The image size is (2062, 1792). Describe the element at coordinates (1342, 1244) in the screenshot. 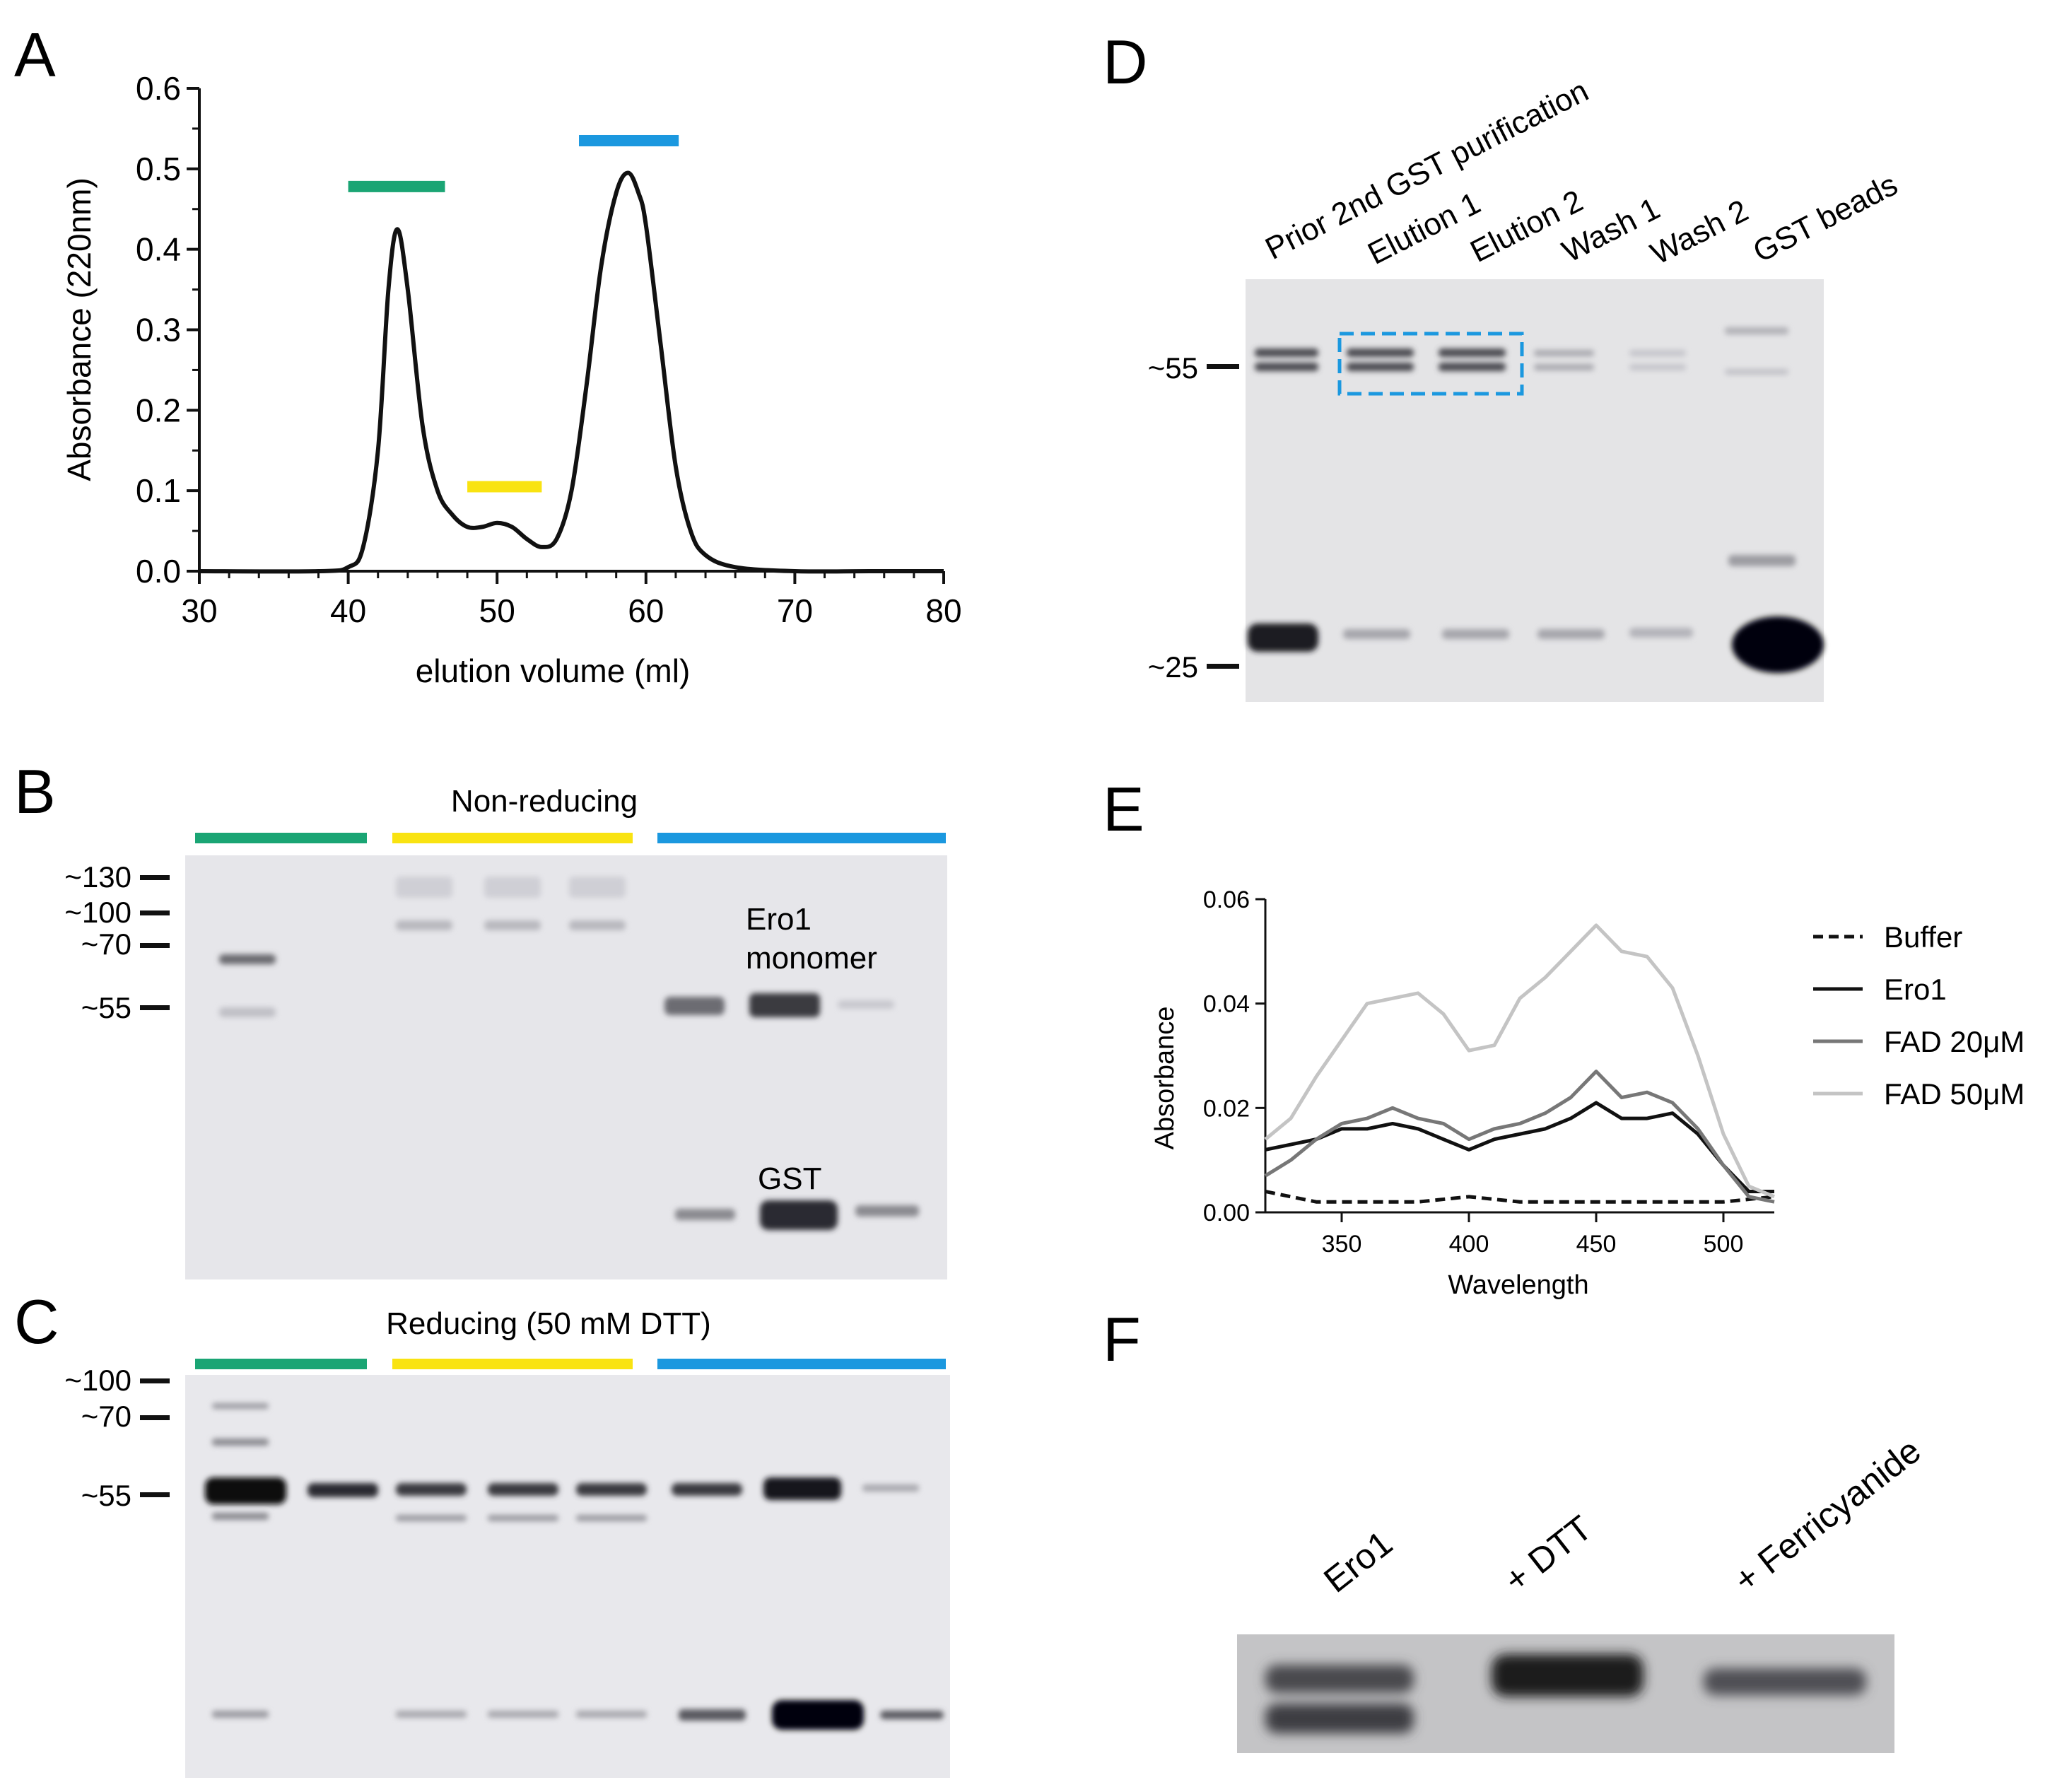

I see `chart-e-x-tick-label: 350` at that location.